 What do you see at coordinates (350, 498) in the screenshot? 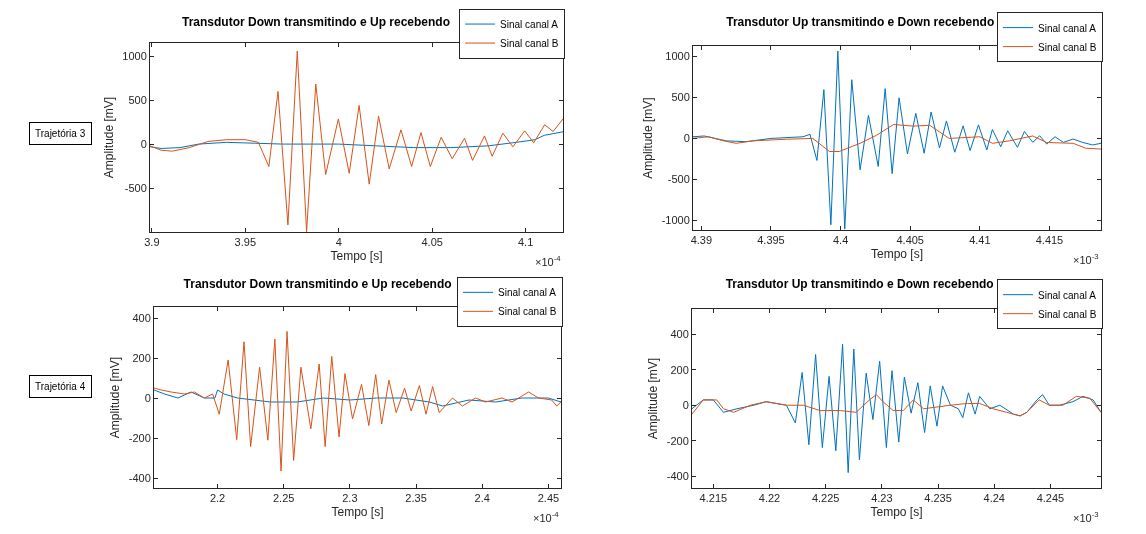
I see `x-tick-label: 2.3` at bounding box center [350, 498].